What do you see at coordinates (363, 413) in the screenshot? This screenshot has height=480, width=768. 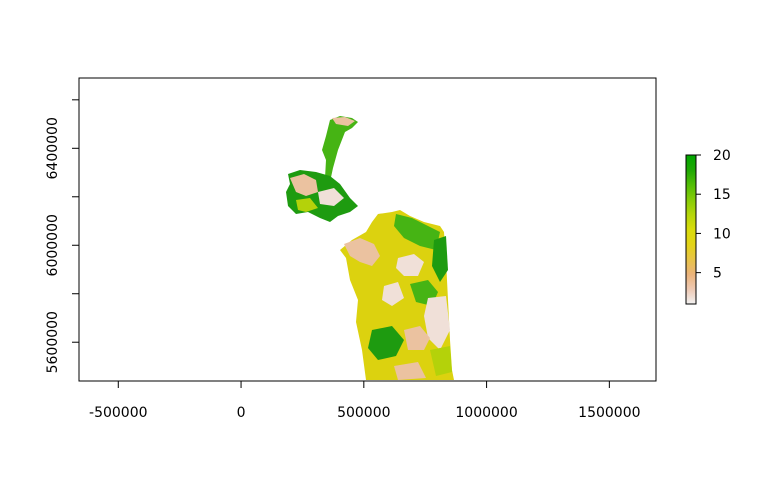 I see `x-tick-label: 500000` at bounding box center [363, 413].